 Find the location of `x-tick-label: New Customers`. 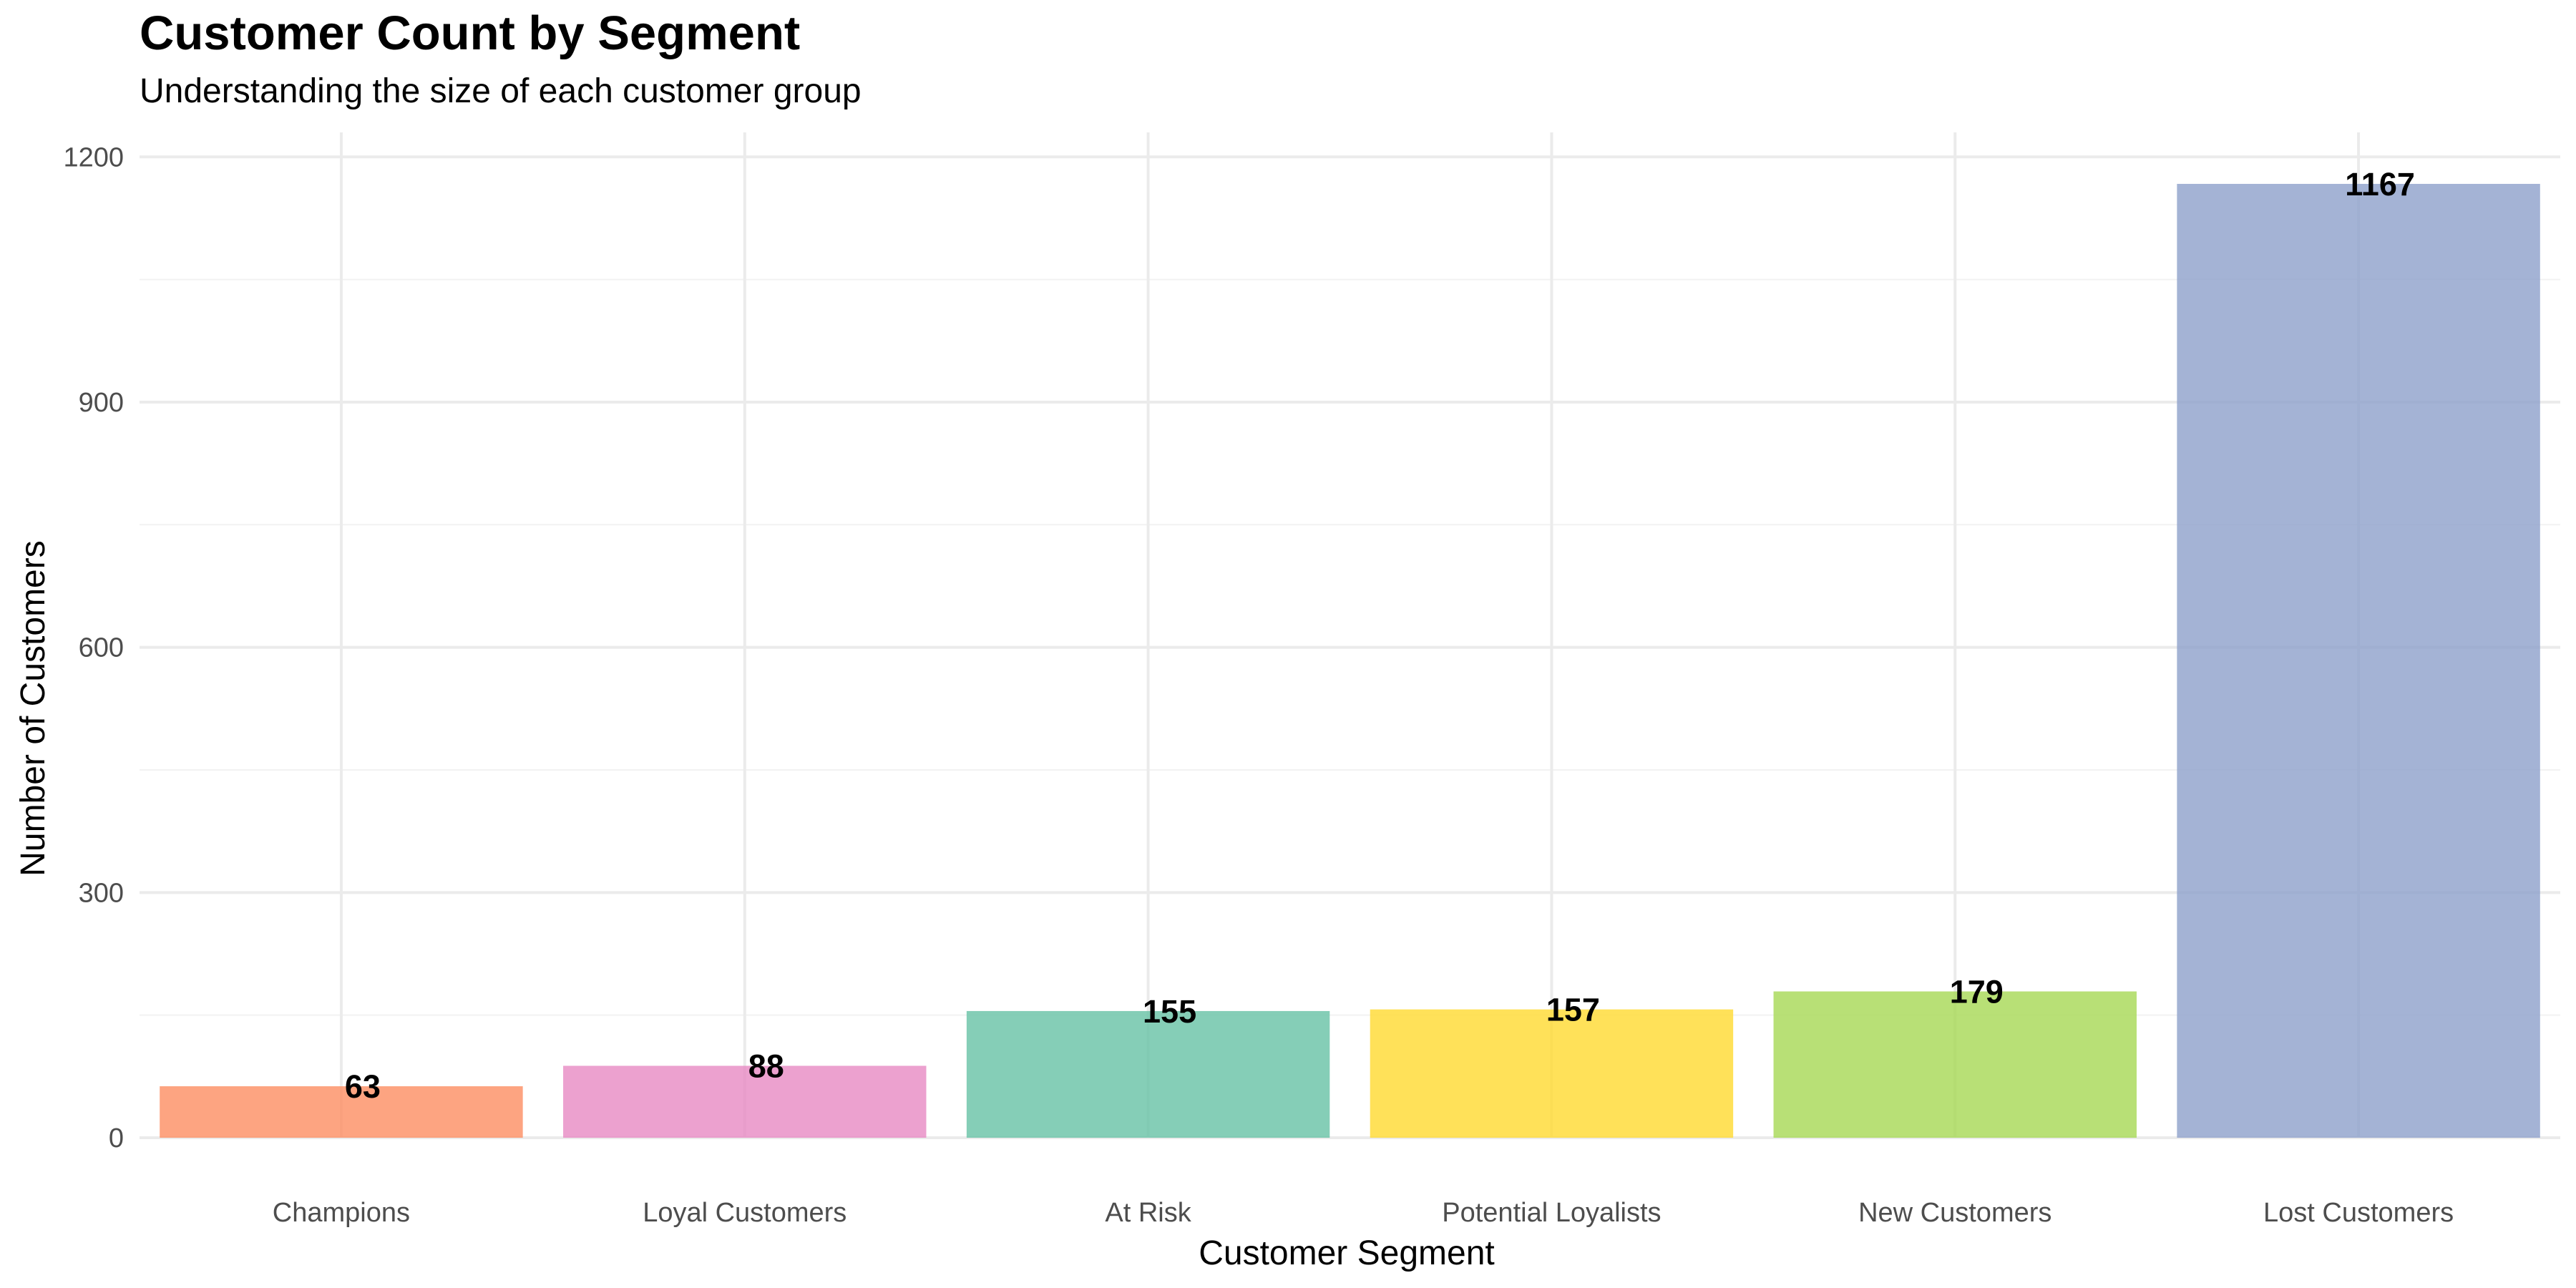

x-tick-label: New Customers is located at coordinates (1954, 1213).